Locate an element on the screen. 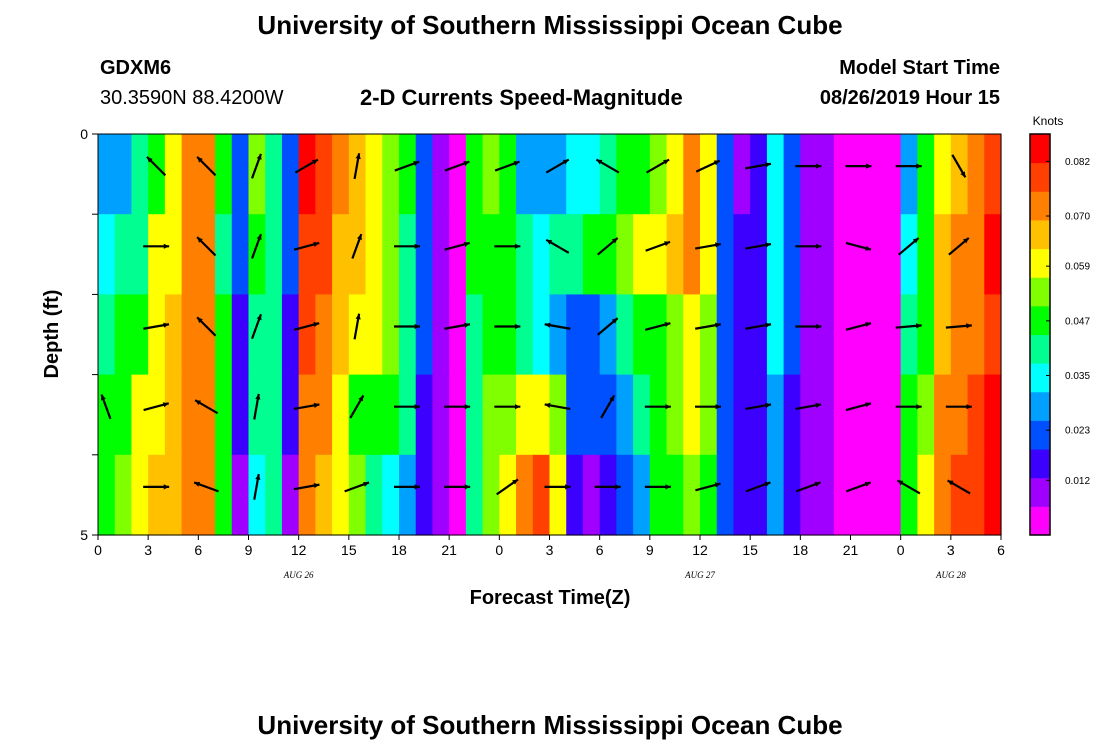 Image resolution: width=1100 pixels, height=750 pixels. colorbar-tick-label: 0.070 is located at coordinates (1077, 217).